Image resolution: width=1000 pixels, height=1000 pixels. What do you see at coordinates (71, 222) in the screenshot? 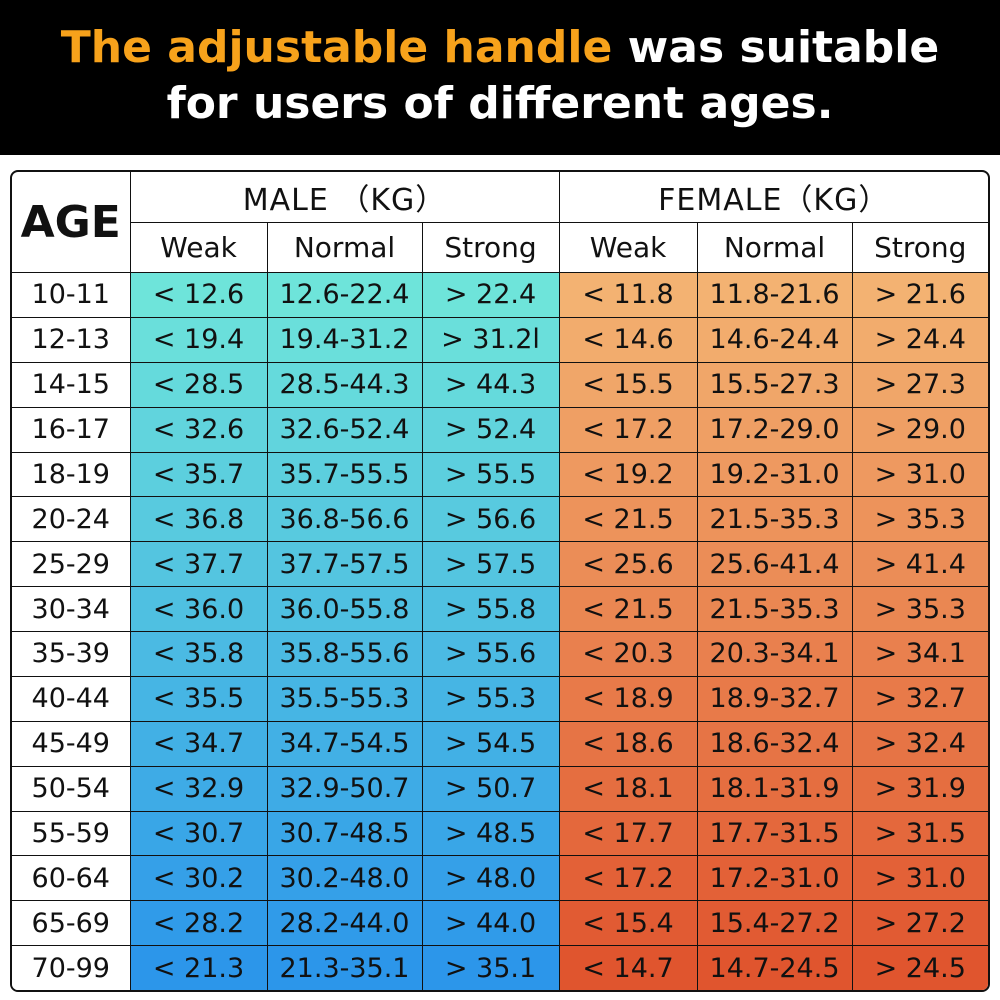
I see `age-header: AGE` at bounding box center [71, 222].